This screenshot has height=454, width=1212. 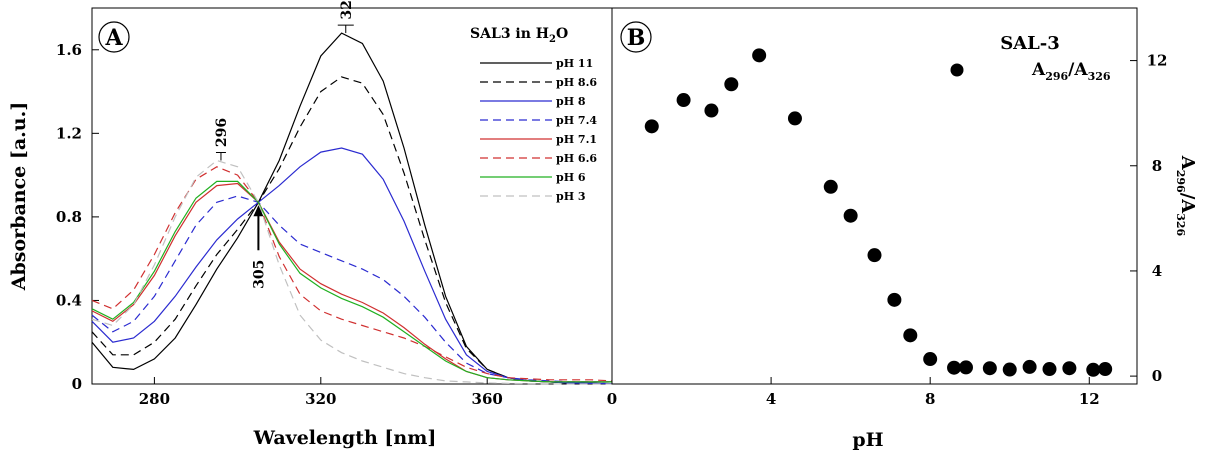 What do you see at coordinates (930, 399) in the screenshot?
I see `panel-b-xtick-label: 8` at bounding box center [930, 399].